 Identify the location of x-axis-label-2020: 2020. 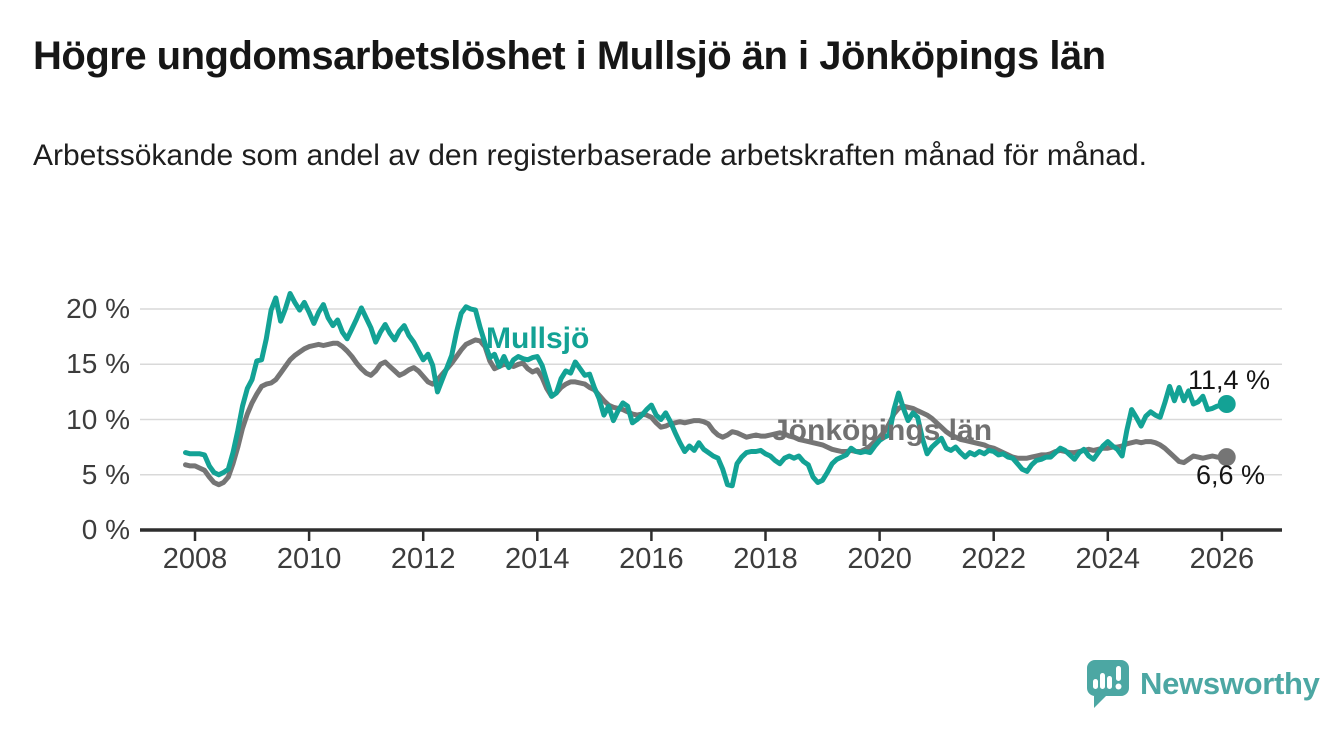
(879, 559).